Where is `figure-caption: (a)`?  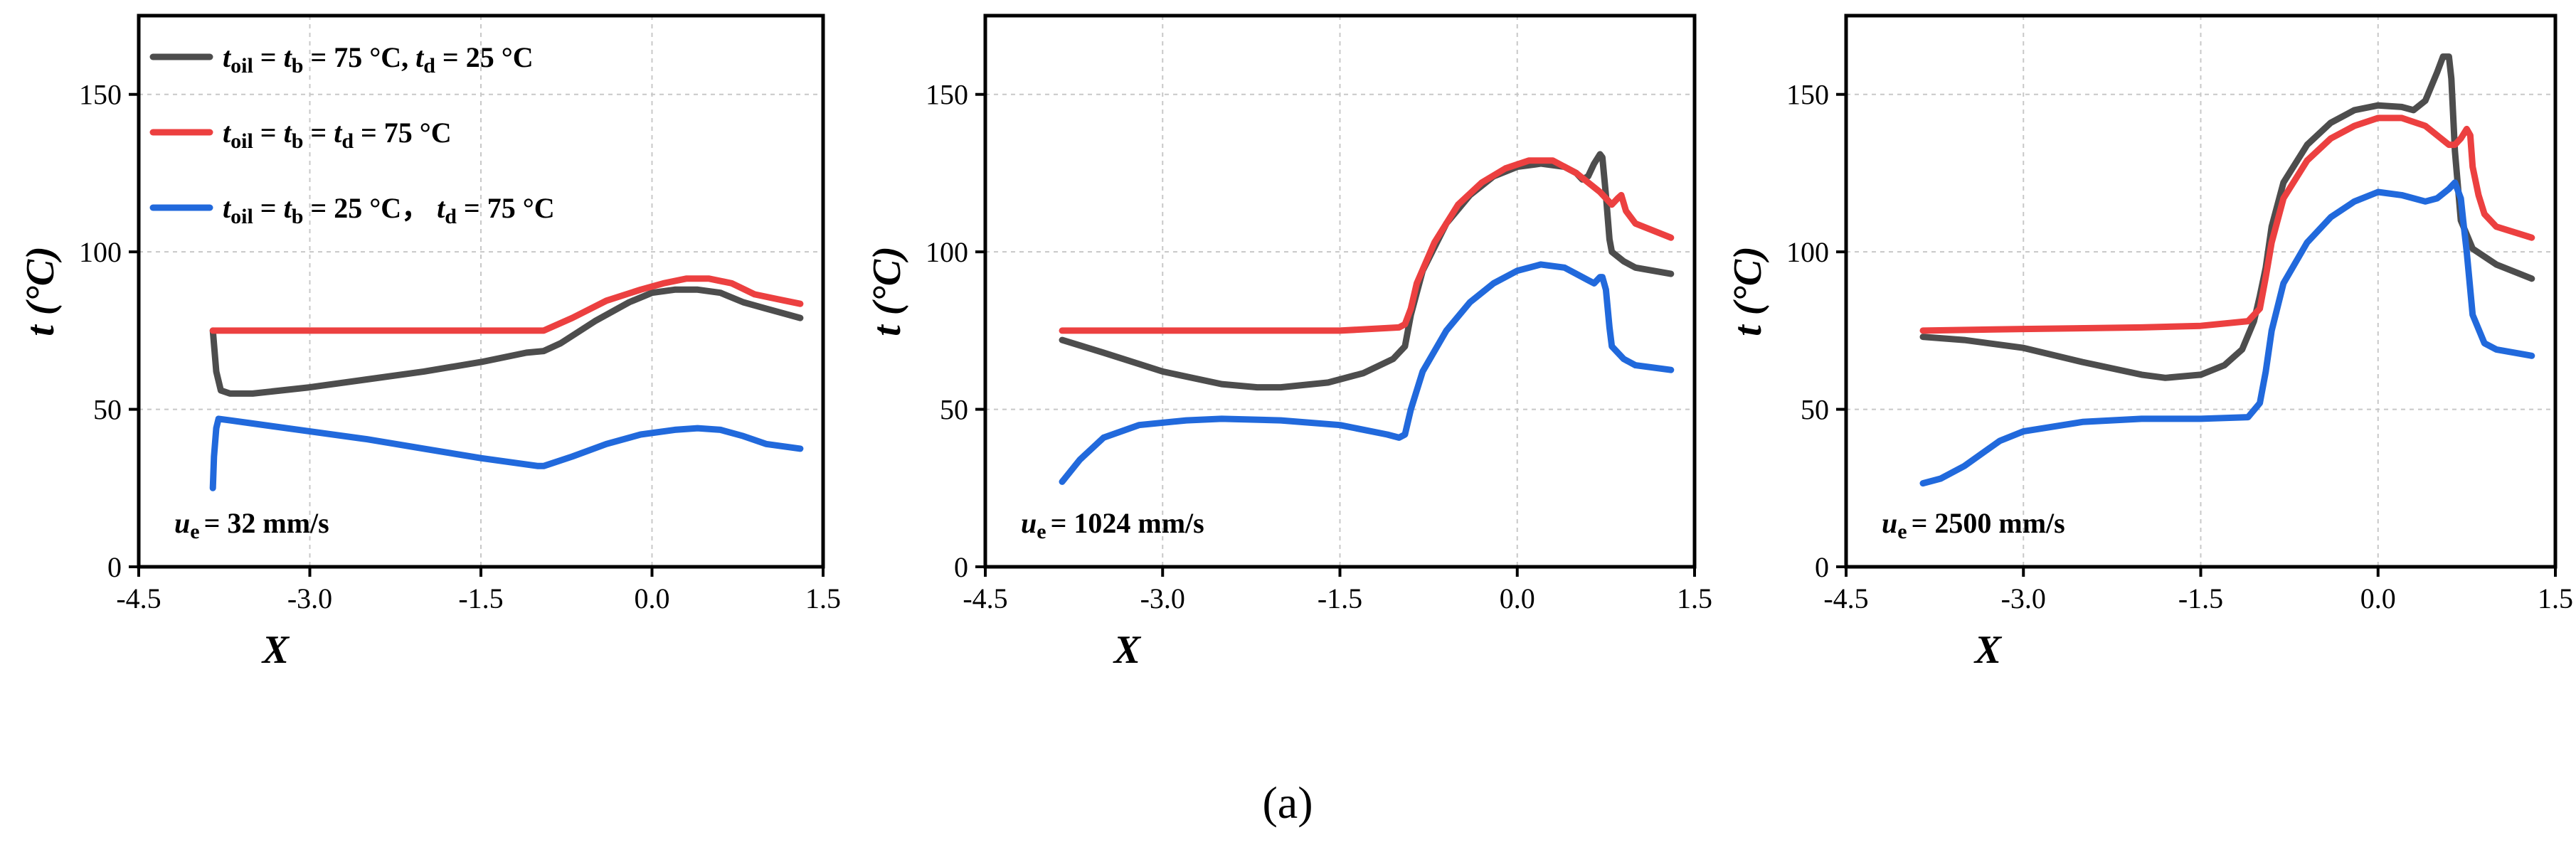 figure-caption: (a) is located at coordinates (1288, 802).